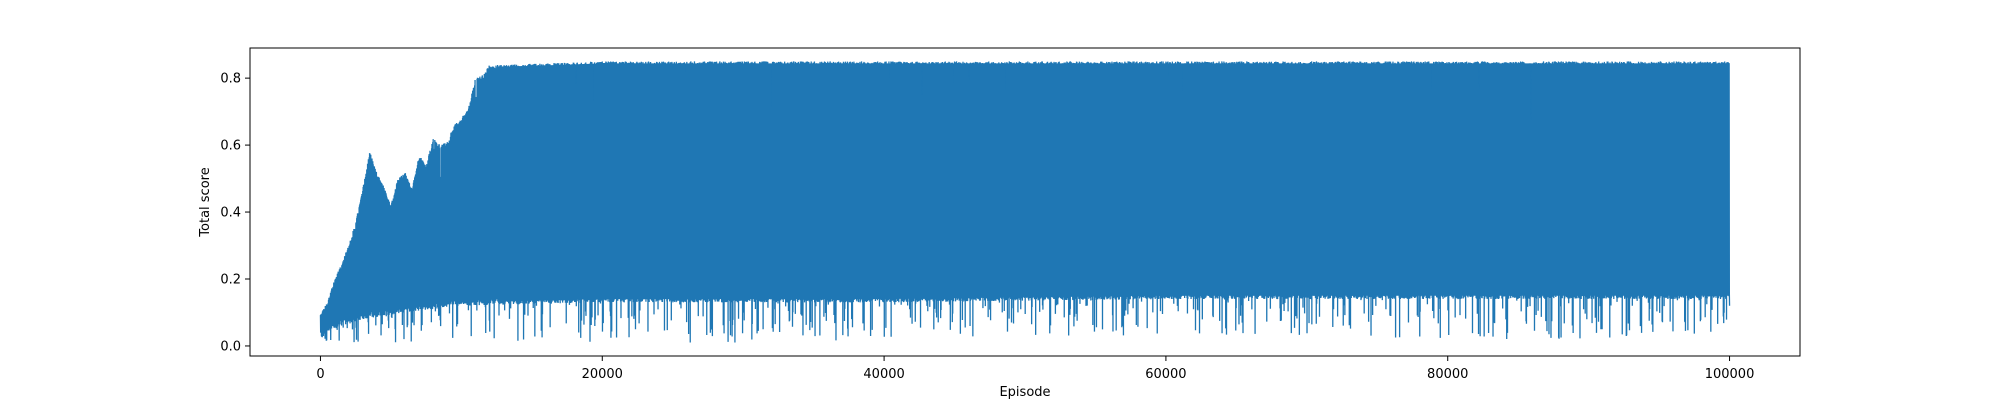  What do you see at coordinates (230, 79) in the screenshot?
I see `y-tick-label: 0.8` at bounding box center [230, 79].